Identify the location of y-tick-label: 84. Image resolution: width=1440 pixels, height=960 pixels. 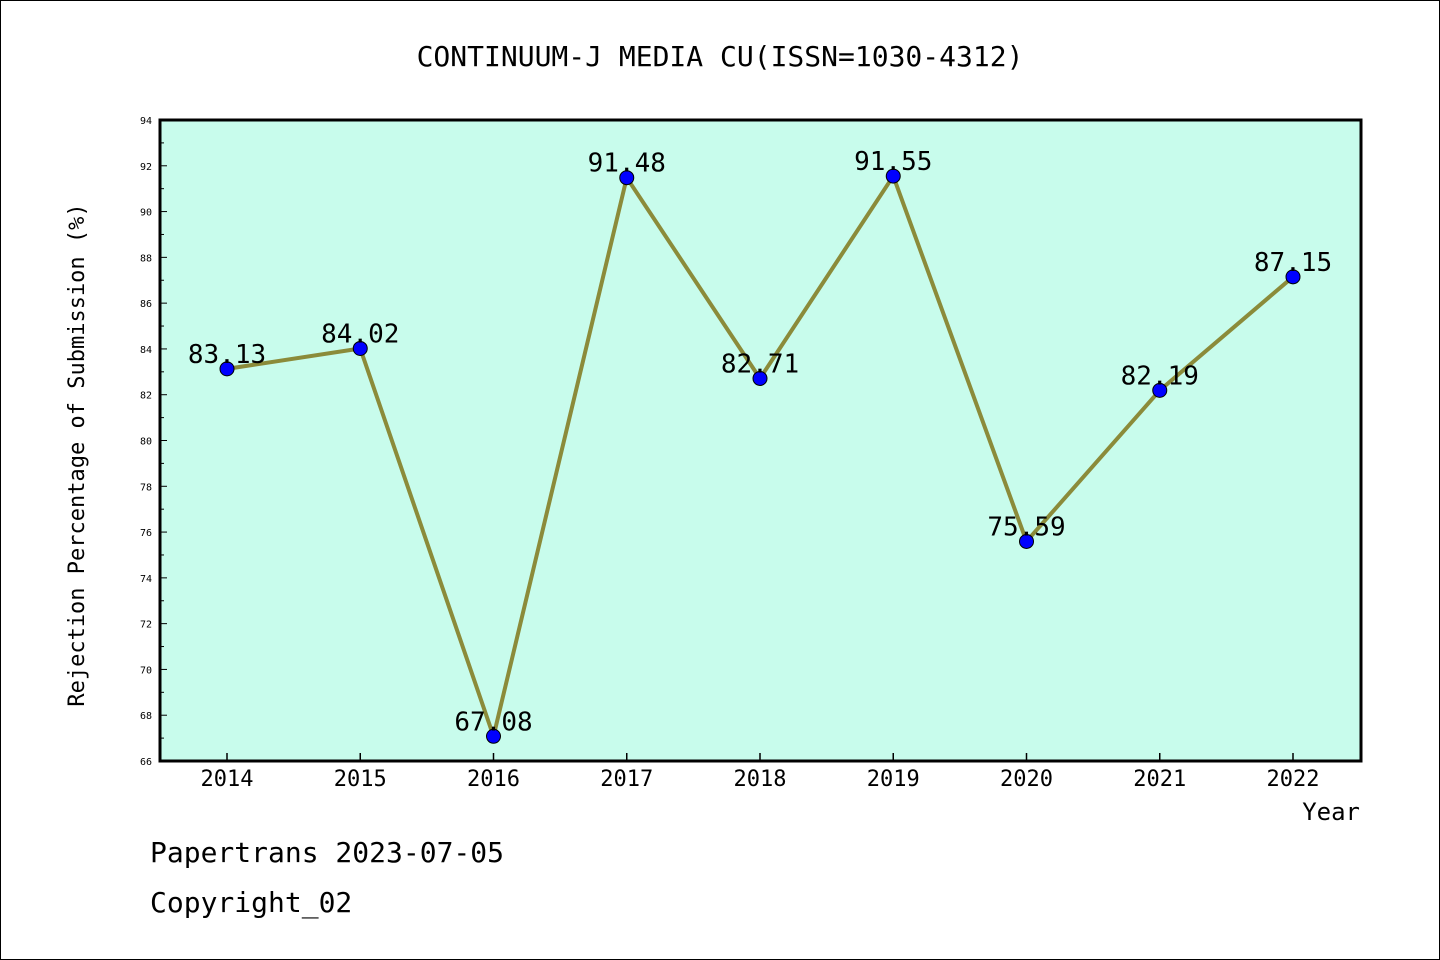
(146, 350).